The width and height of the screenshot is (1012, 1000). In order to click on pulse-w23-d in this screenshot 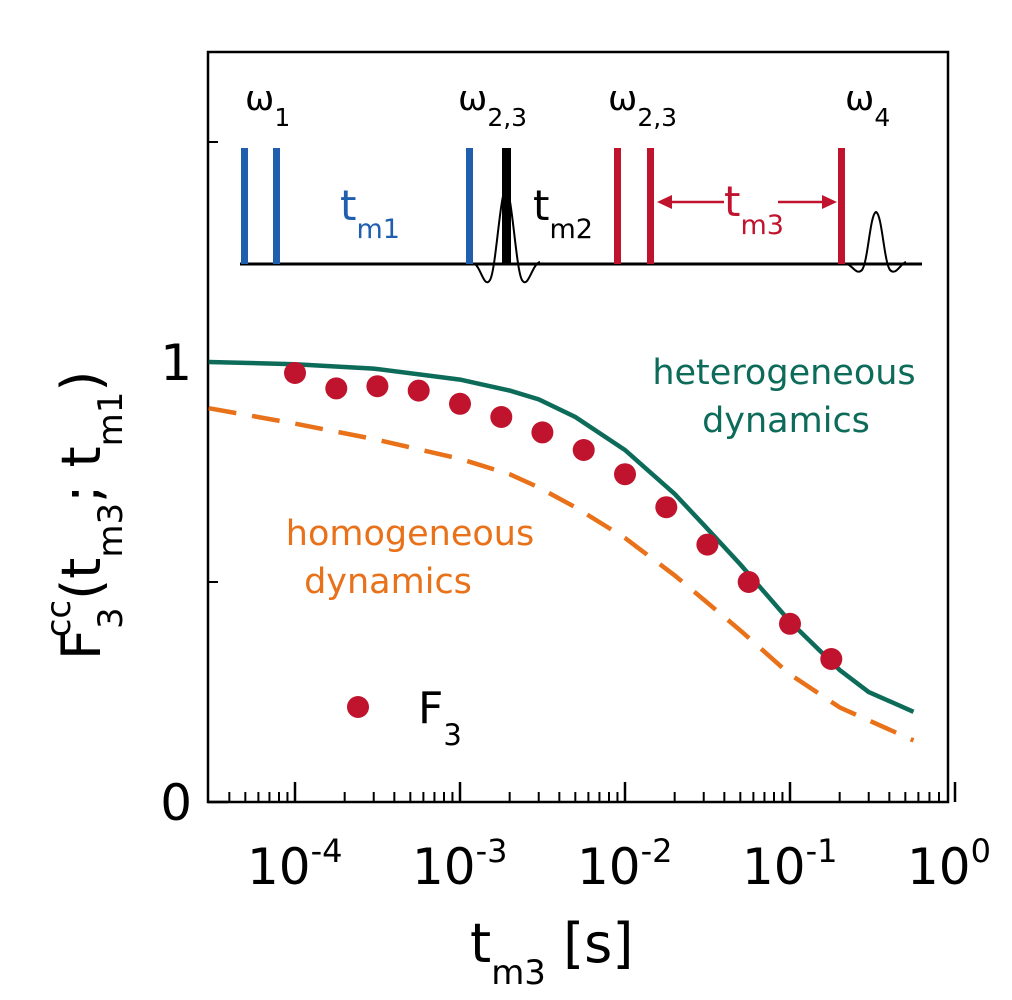, I will do `click(650, 206)`.